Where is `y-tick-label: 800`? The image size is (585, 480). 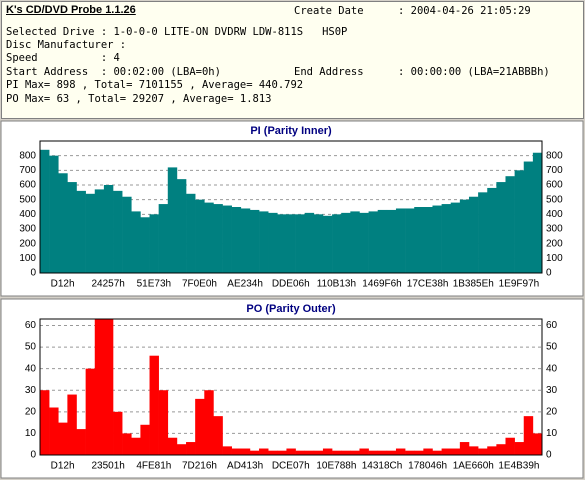 y-tick-label: 800 is located at coordinates (27, 155).